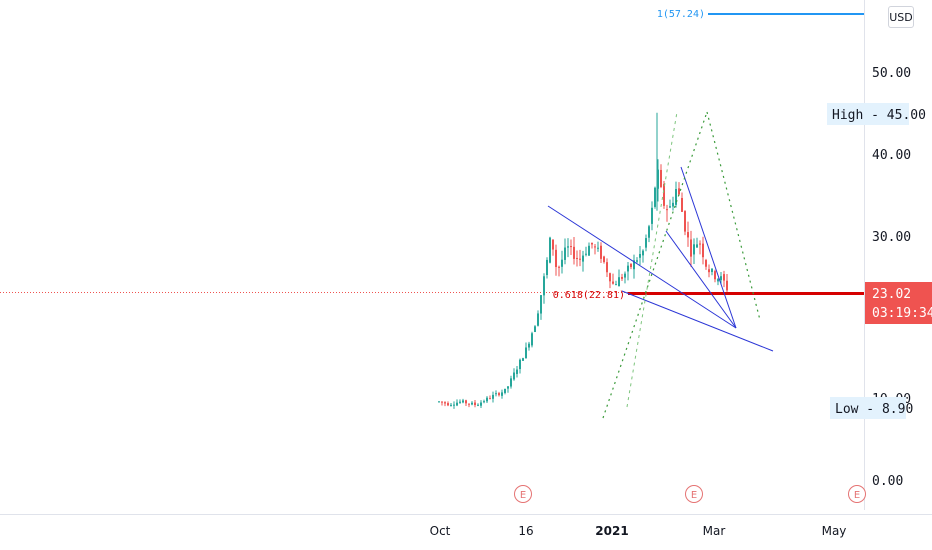 The width and height of the screenshot is (932, 550). Describe the element at coordinates (891, 73) in the screenshot. I see `y-tick-50: 50.00` at that location.